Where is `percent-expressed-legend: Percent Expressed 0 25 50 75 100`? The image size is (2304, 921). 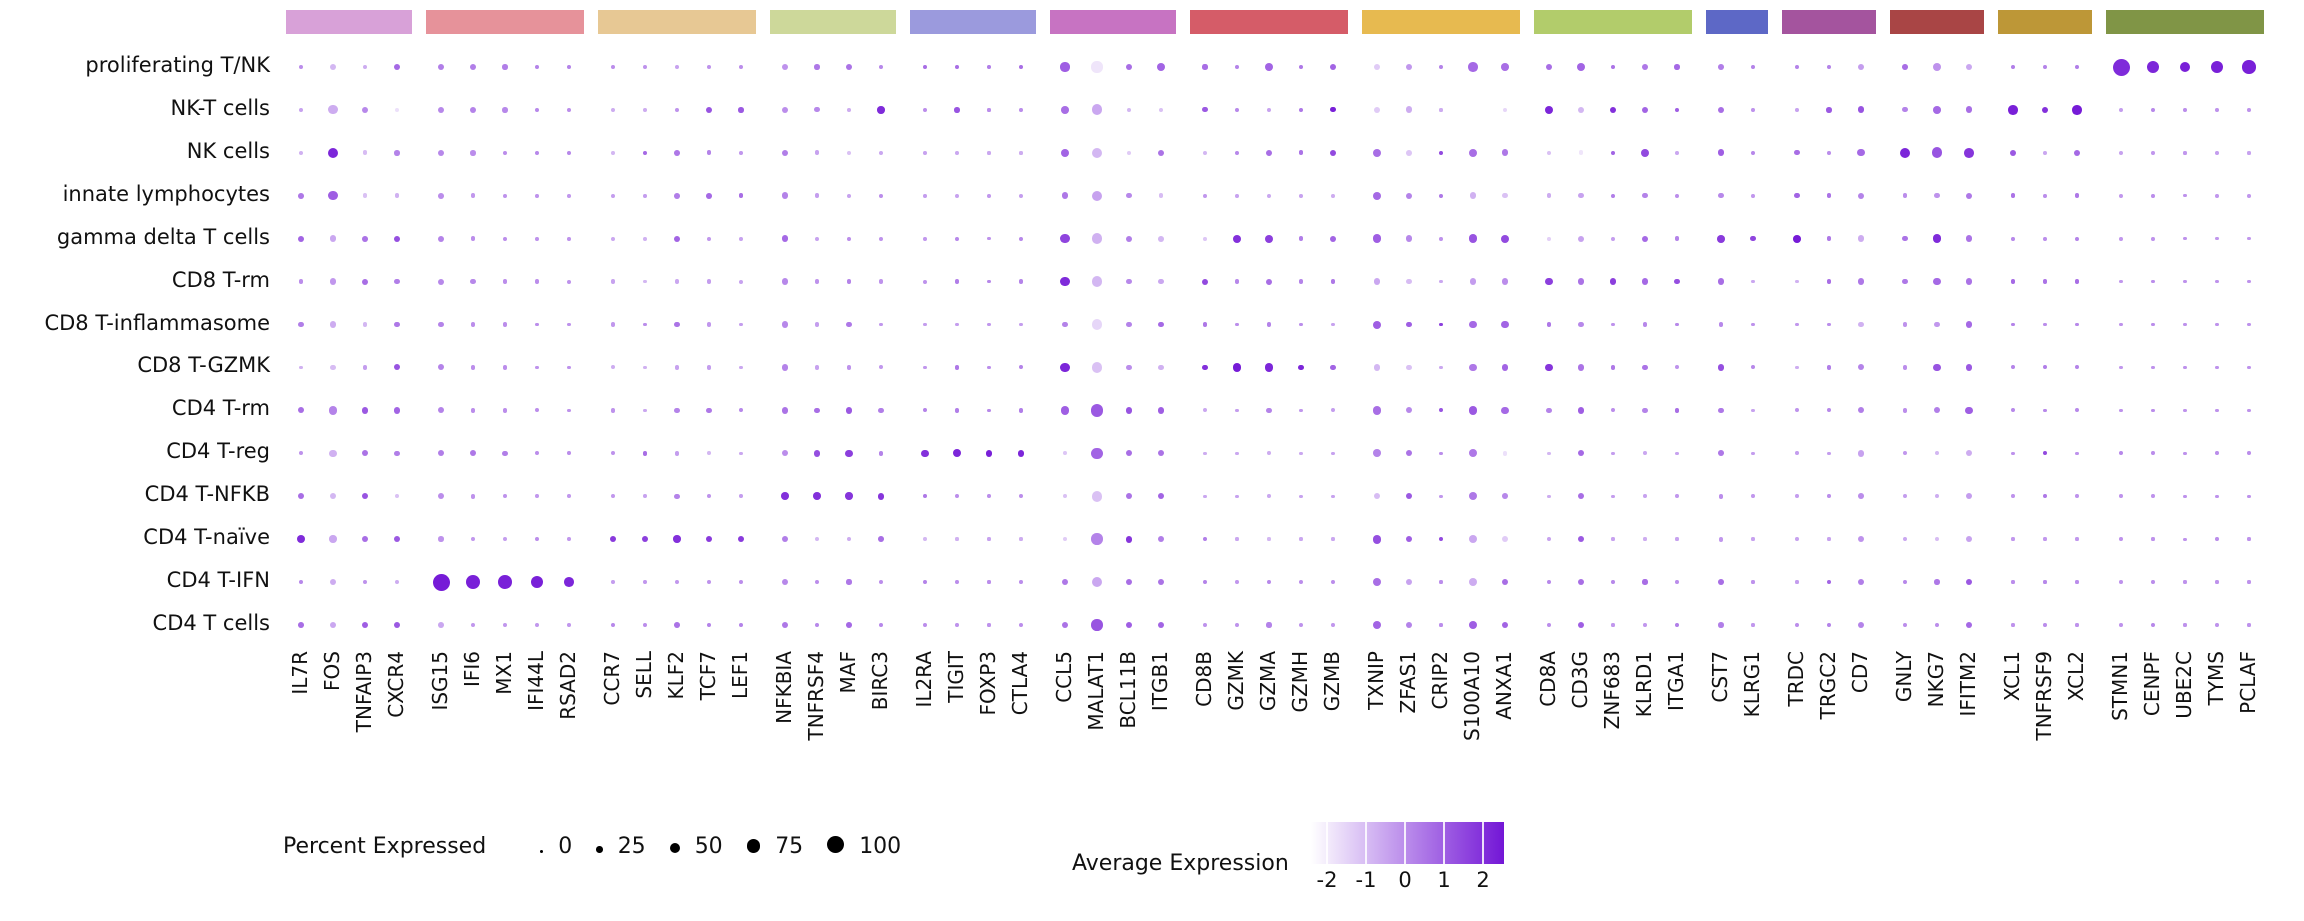 percent-expressed-legend: Percent Expressed 0 25 50 75 100 is located at coordinates (592, 846).